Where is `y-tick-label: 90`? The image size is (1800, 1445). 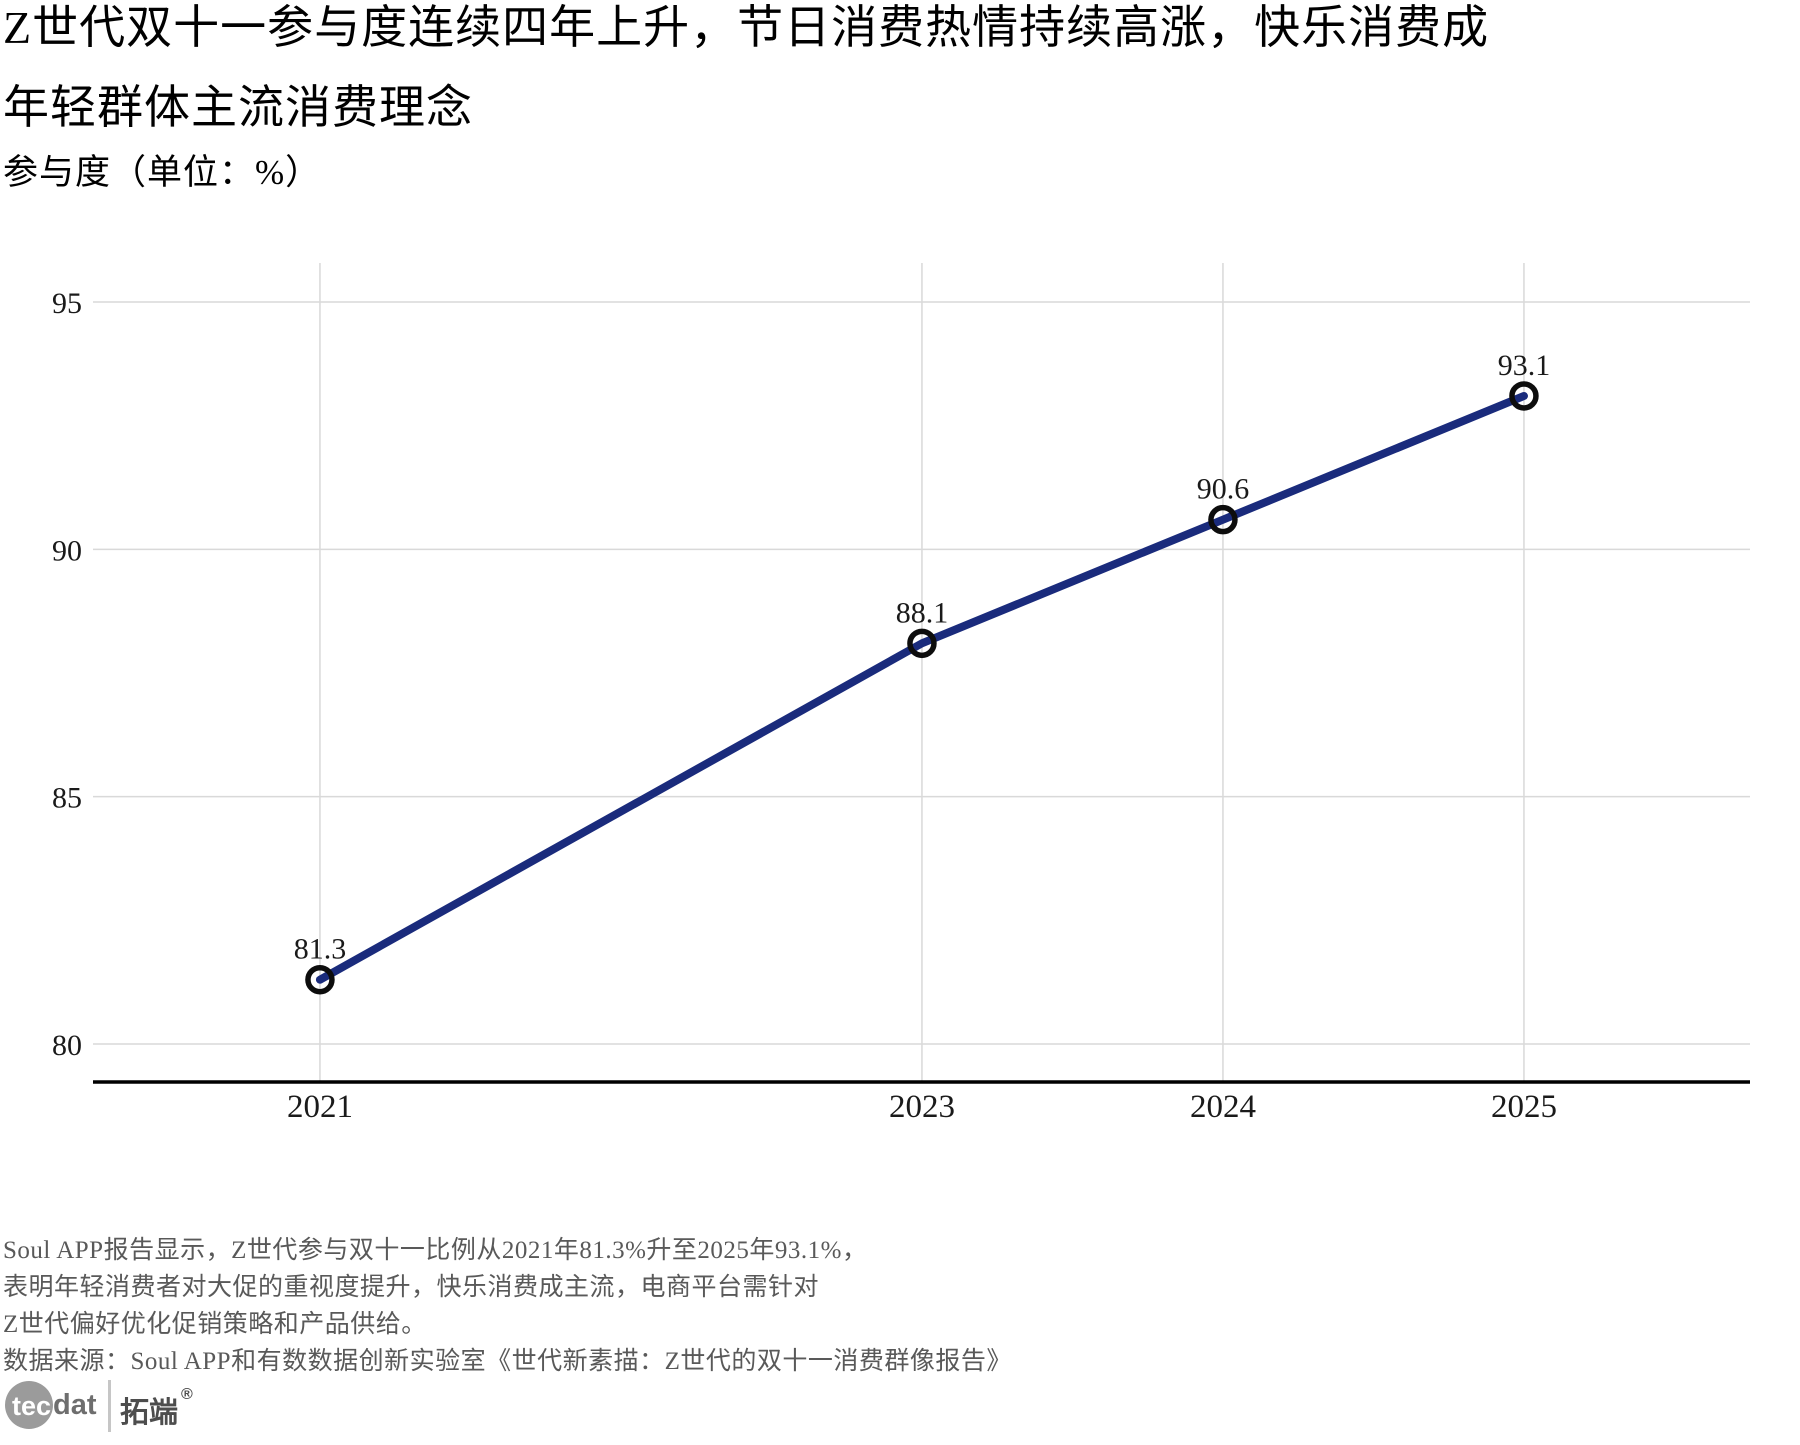
y-tick-label: 90 is located at coordinates (67, 550).